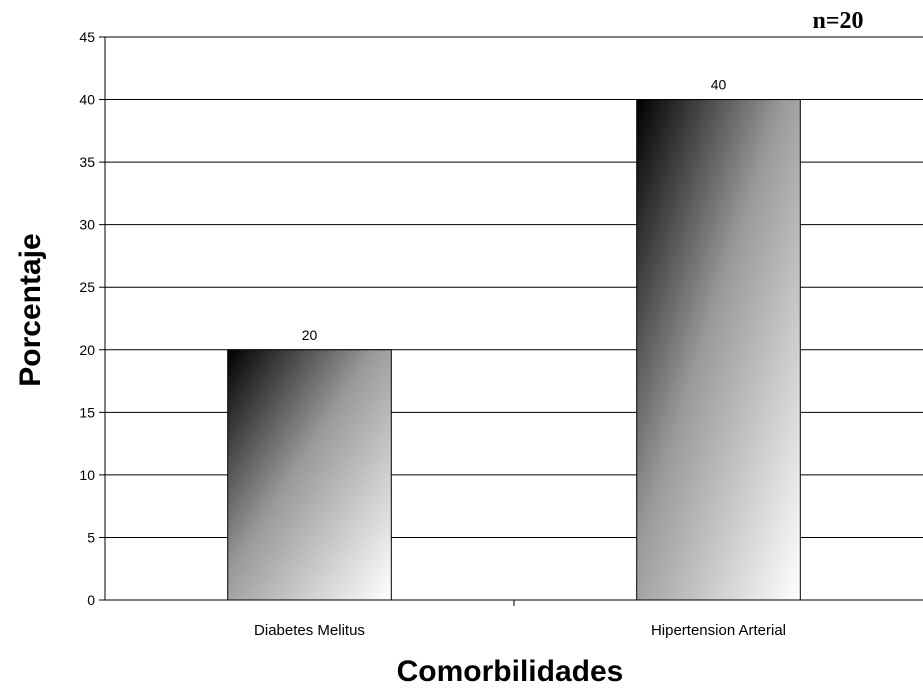 The height and width of the screenshot is (693, 923). Describe the element at coordinates (309, 630) in the screenshot. I see `x-category-label: Diabetes Melitus` at that location.